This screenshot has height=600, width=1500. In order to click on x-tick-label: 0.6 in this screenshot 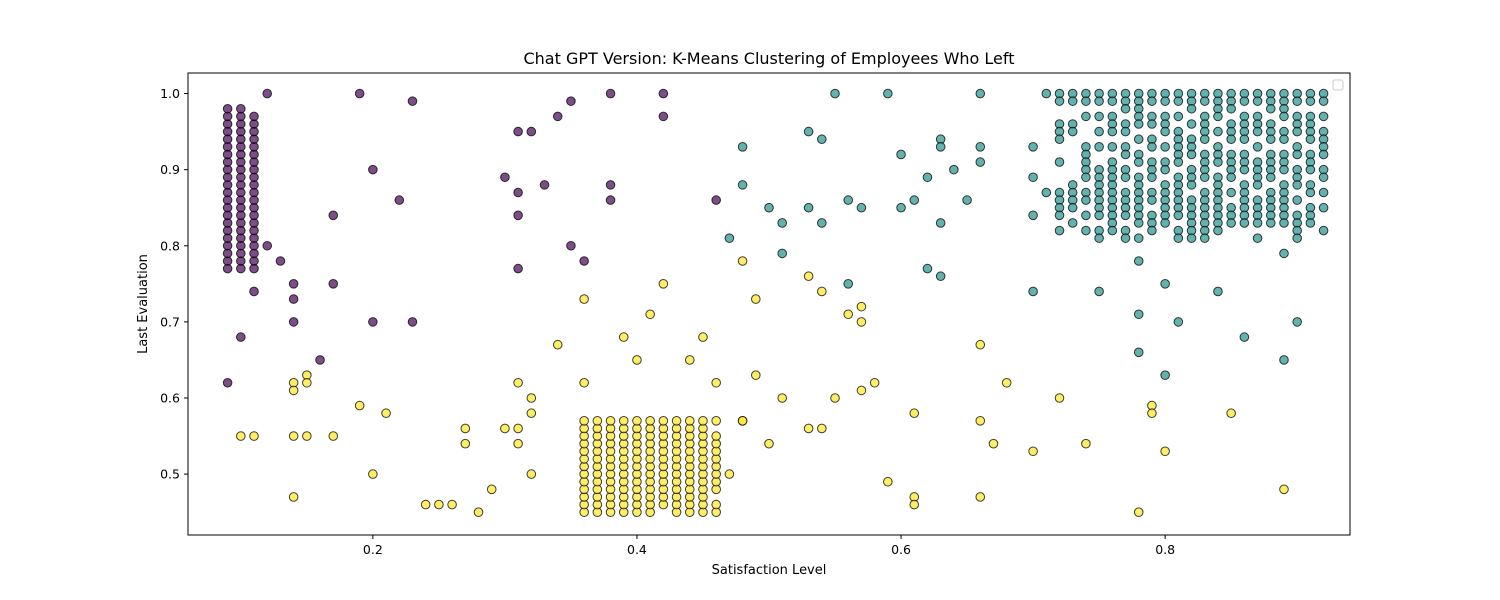, I will do `click(901, 549)`.